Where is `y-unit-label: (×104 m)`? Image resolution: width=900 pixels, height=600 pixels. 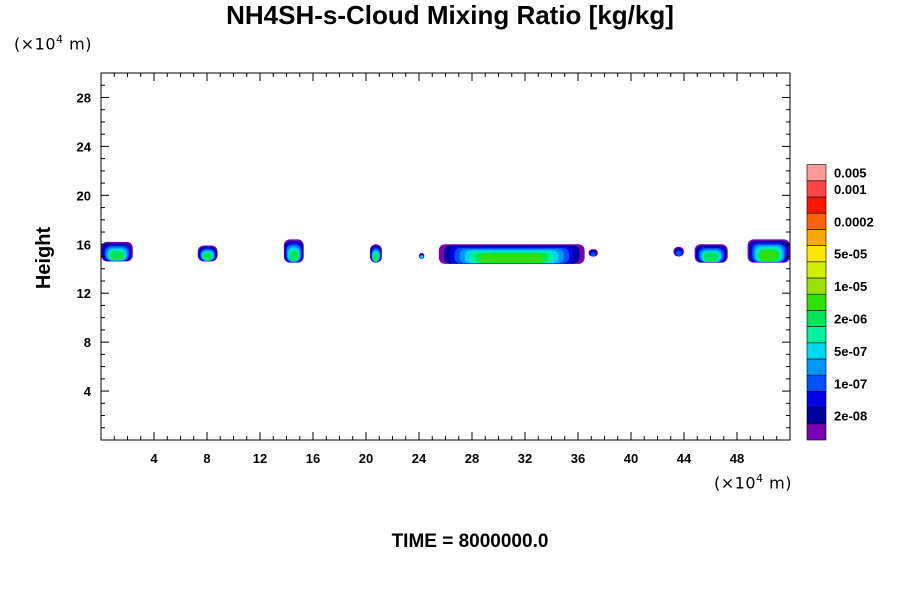 y-unit-label: (×104 m) is located at coordinates (53, 43).